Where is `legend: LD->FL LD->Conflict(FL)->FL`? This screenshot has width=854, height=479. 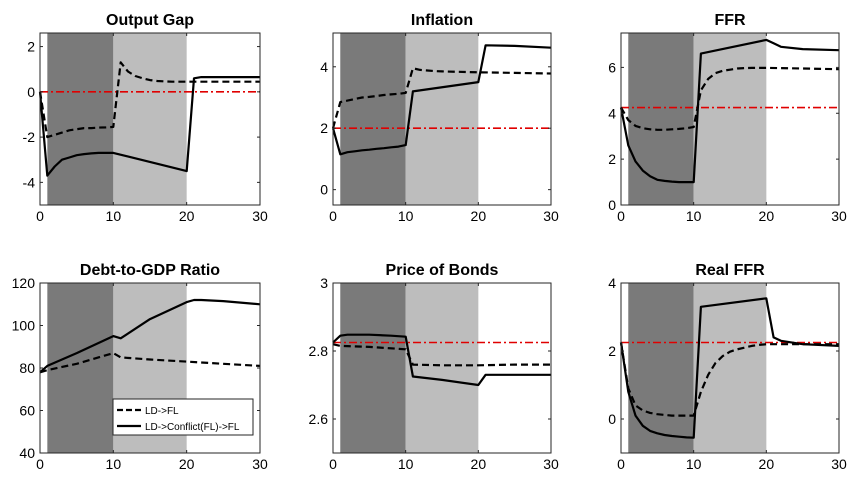
legend: LD->FL LD->Conflict(FL)->FL is located at coordinates (183, 417).